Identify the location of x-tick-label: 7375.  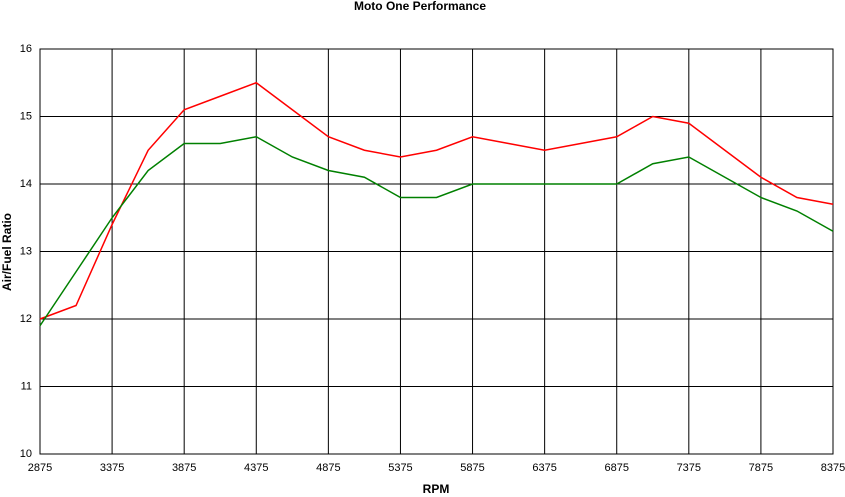
(689, 468).